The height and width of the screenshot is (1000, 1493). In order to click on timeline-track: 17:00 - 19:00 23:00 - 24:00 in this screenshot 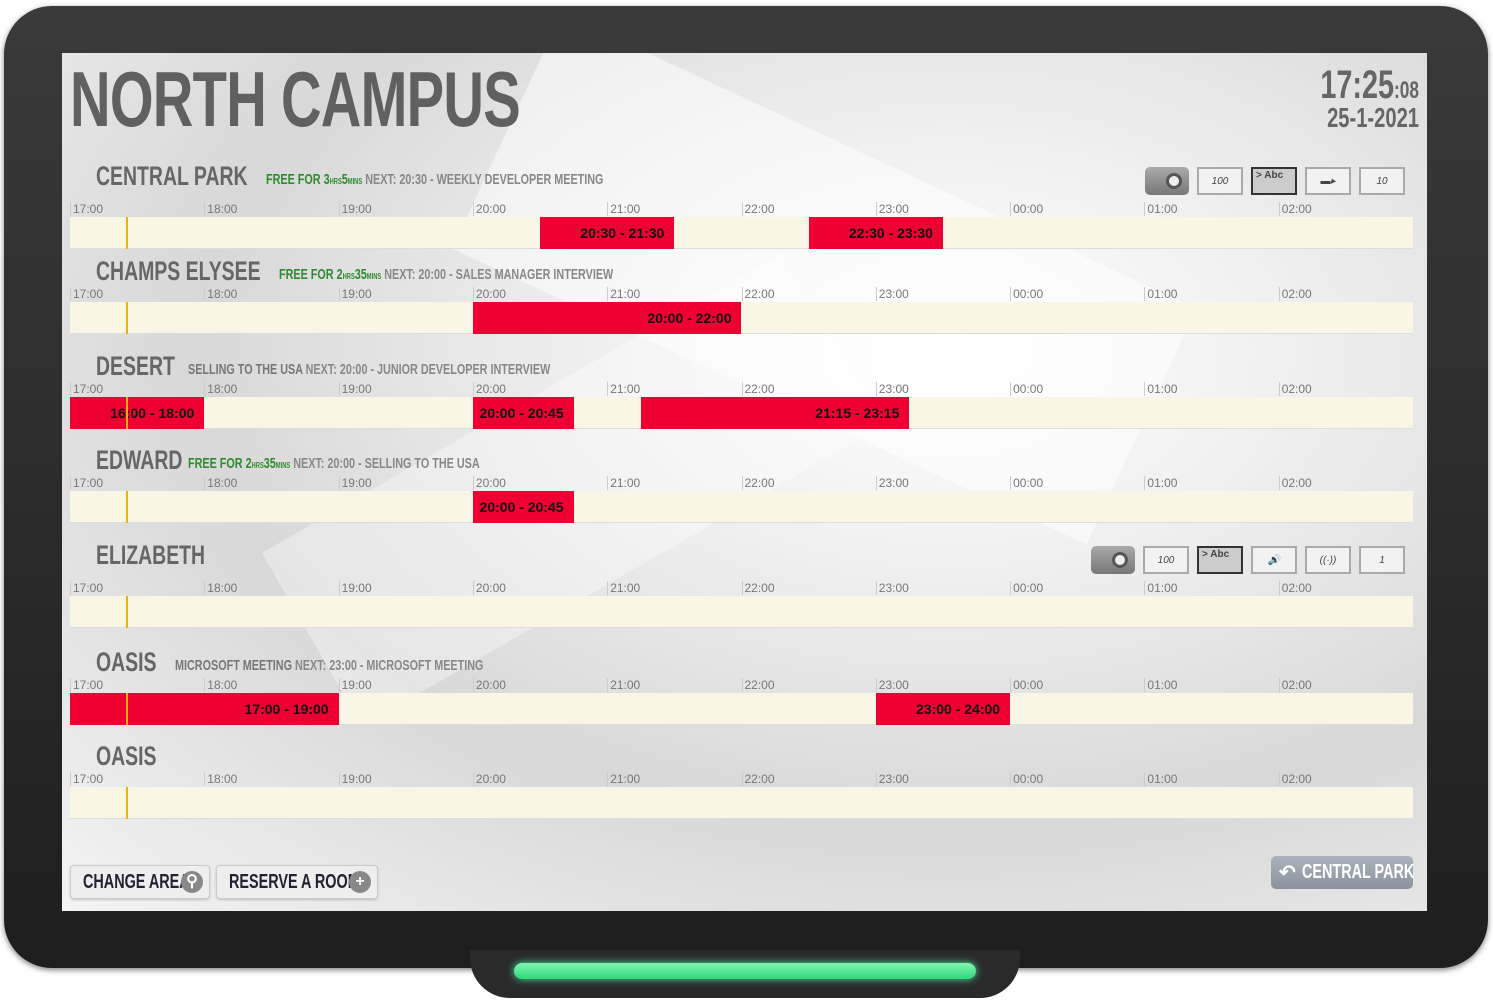, I will do `click(741, 709)`.